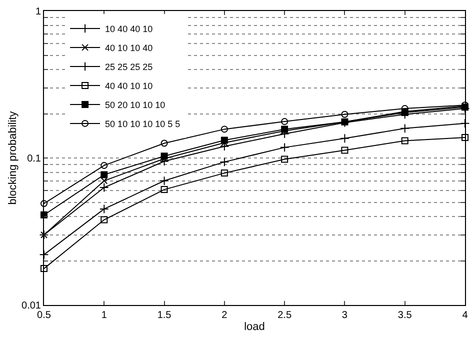 The image size is (474, 339). What do you see at coordinates (135, 105) in the screenshot?
I see `legend-label: 50 20 10 10 10` at bounding box center [135, 105].